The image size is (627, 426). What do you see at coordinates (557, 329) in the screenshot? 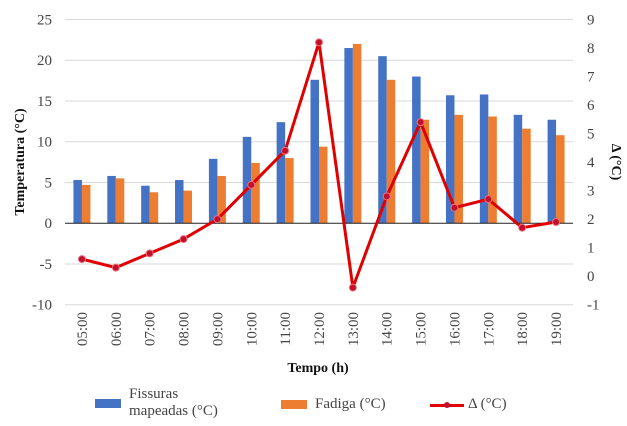
I see `x-tick-label: 19:00` at bounding box center [557, 329].